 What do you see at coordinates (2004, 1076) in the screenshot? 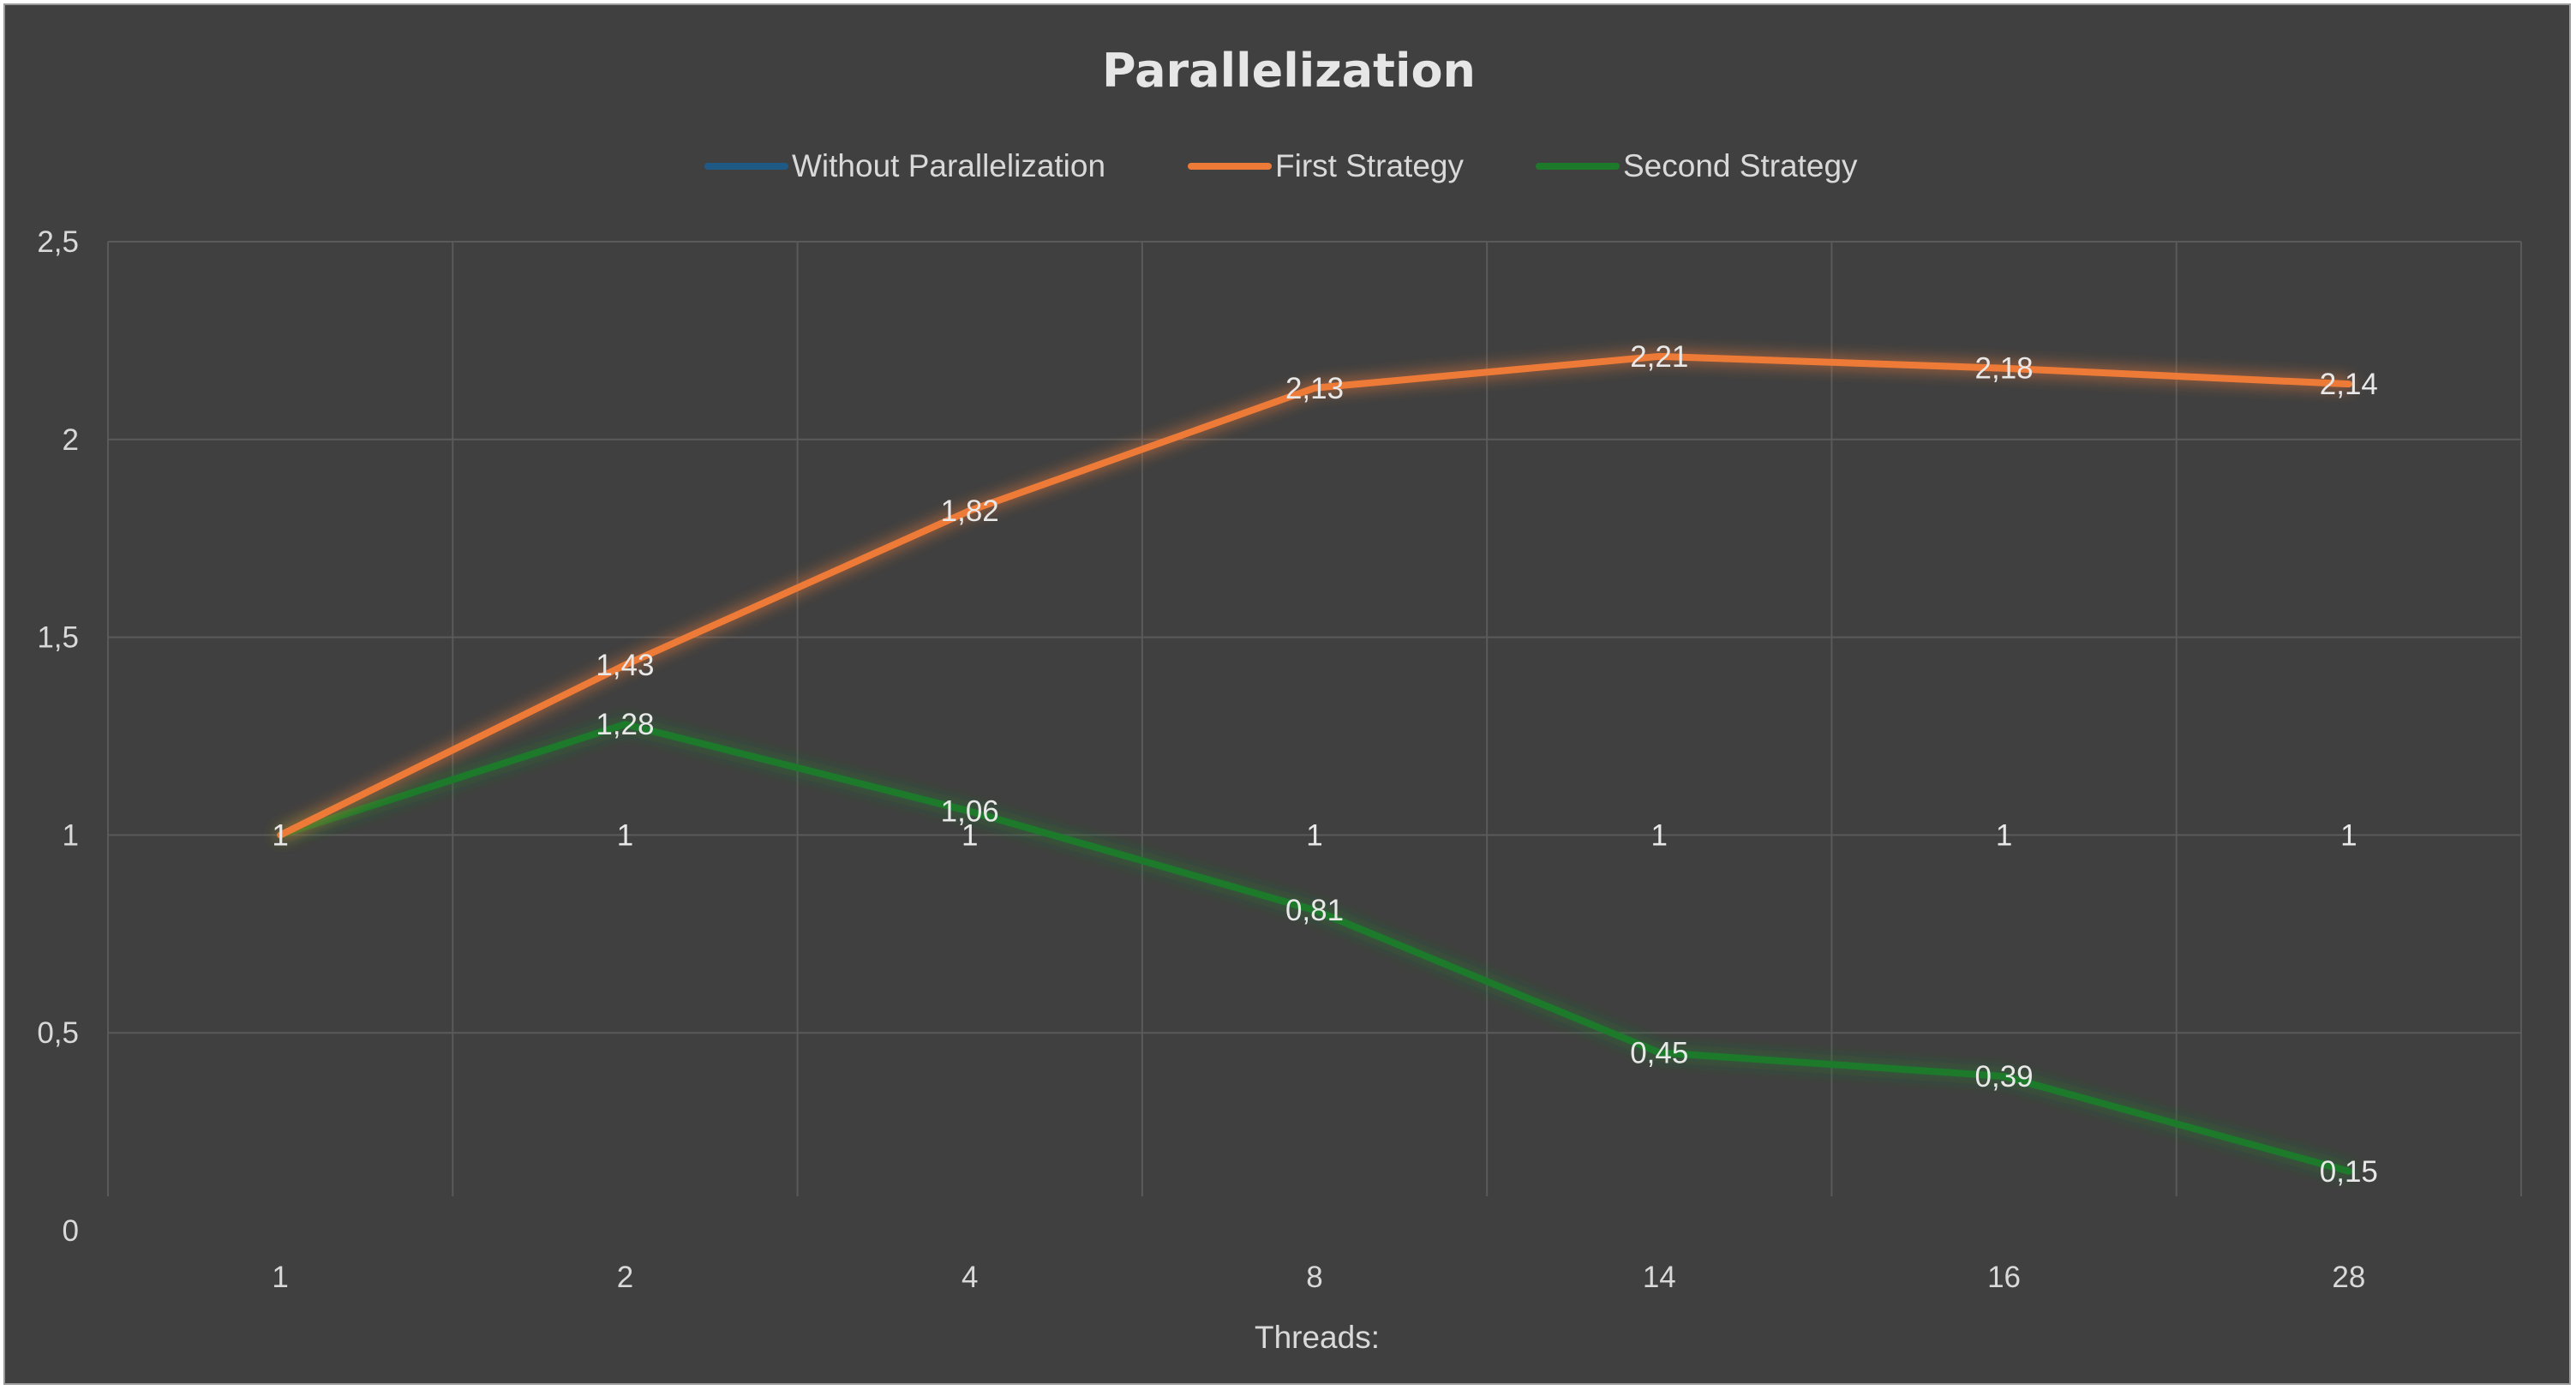
I see `data-label-second-strategy: 0,39` at bounding box center [2004, 1076].